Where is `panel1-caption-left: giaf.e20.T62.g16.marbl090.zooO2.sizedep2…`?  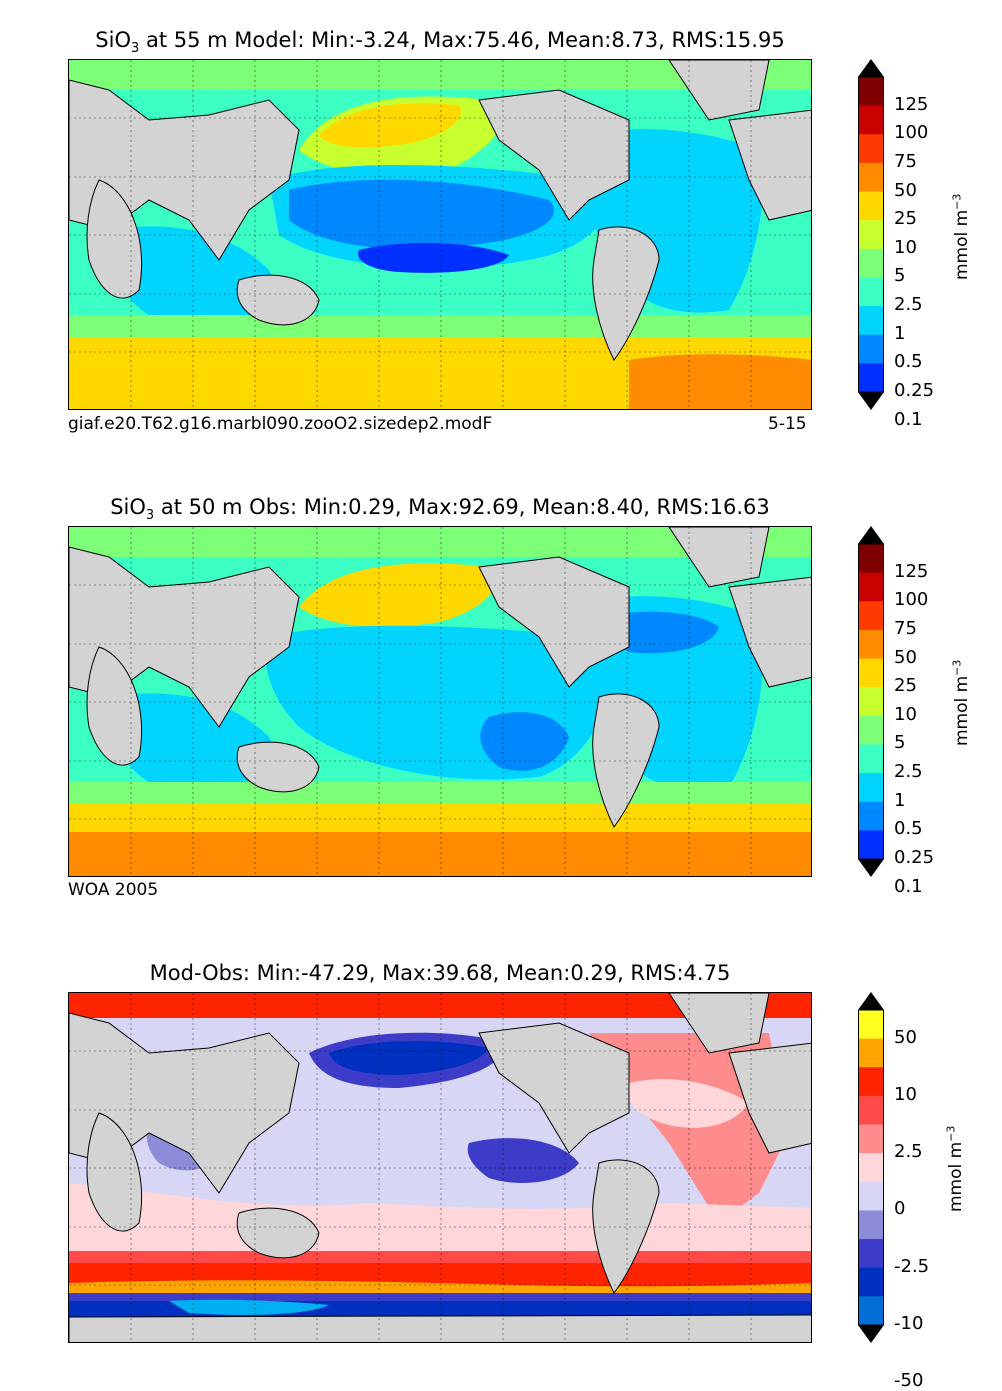
panel1-caption-left: giaf.e20.T62.g16.marbl090.zooO2.sizedep2… is located at coordinates (280, 424).